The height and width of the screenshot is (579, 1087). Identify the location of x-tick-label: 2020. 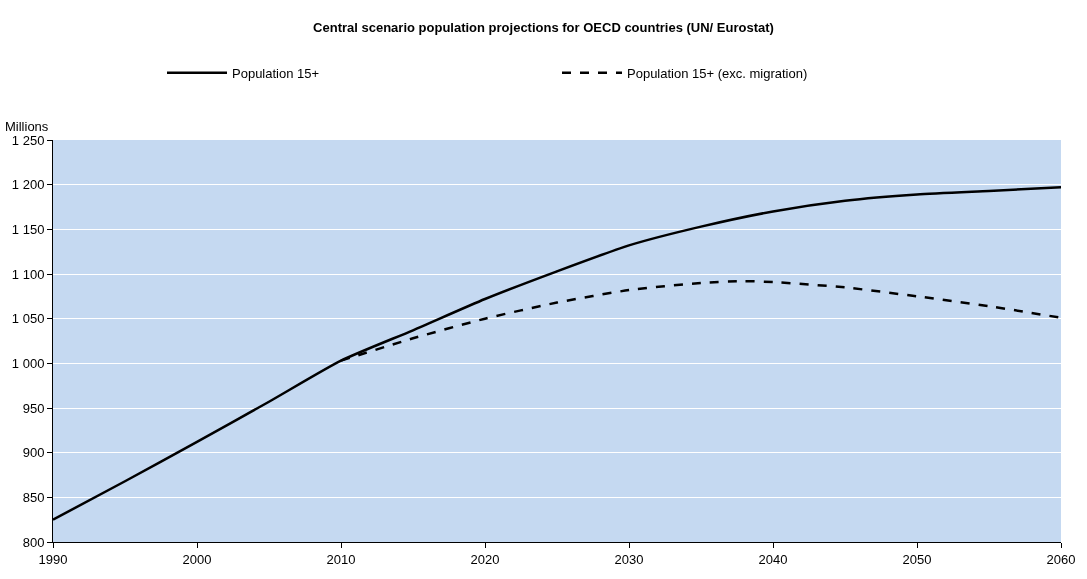
(485, 559).